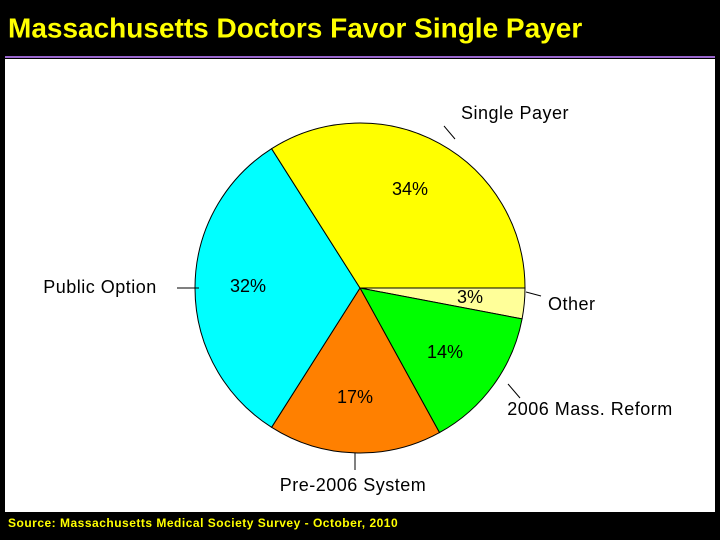 This screenshot has width=720, height=540. Describe the element at coordinates (355, 397) in the screenshot. I see `value-label: 17%` at that location.